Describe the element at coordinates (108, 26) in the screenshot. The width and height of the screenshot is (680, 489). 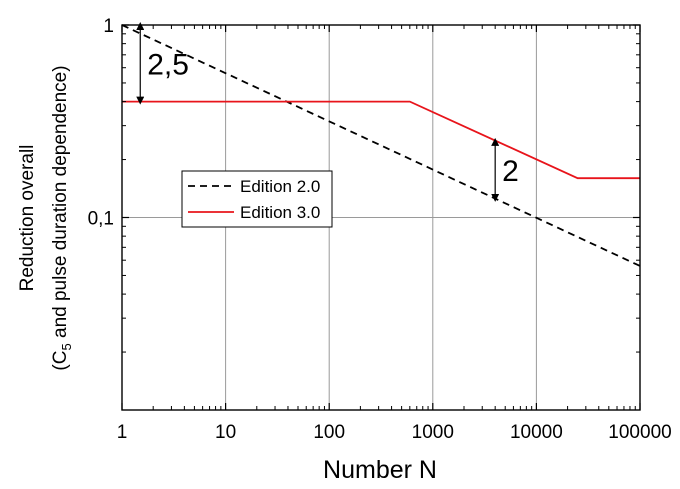
I see `y-tick-label: 1` at that location.